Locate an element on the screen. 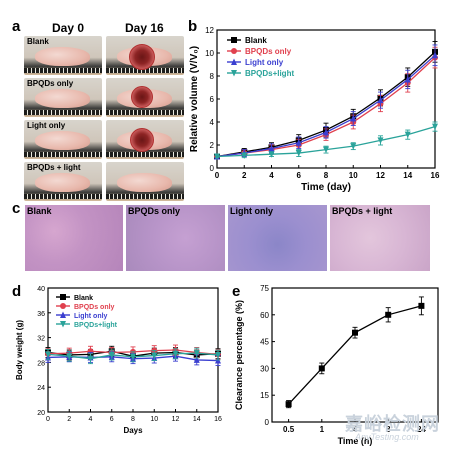 The image size is (451, 450). histology-blank: Blank is located at coordinates (74, 238).